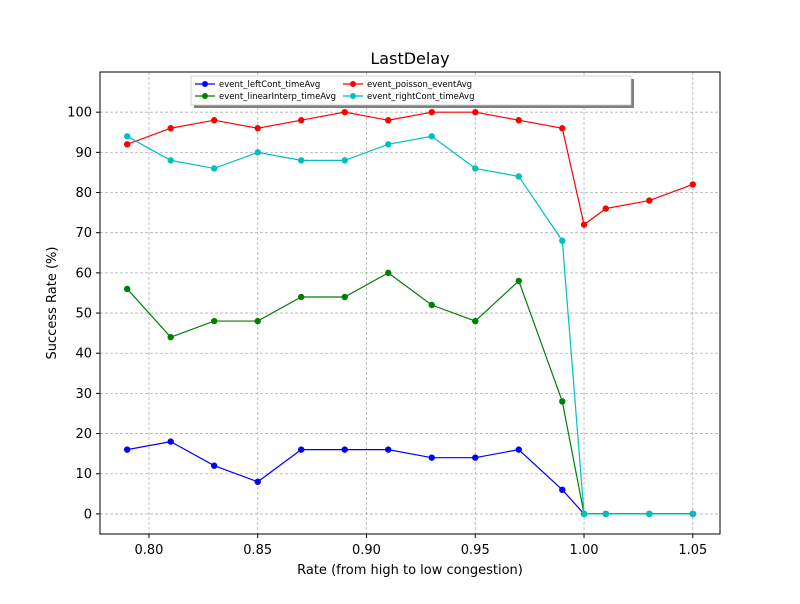 Image resolution: width=800 pixels, height=604 pixels. Describe the element at coordinates (148, 550) in the screenshot. I see `x-tick-label: 0.80` at that location.